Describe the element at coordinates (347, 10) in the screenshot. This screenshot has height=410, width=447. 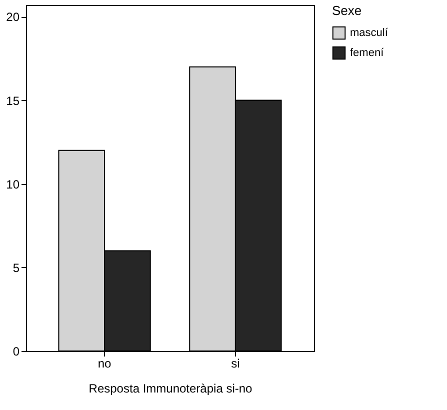
I see `legend-title: Sexe` at that location.